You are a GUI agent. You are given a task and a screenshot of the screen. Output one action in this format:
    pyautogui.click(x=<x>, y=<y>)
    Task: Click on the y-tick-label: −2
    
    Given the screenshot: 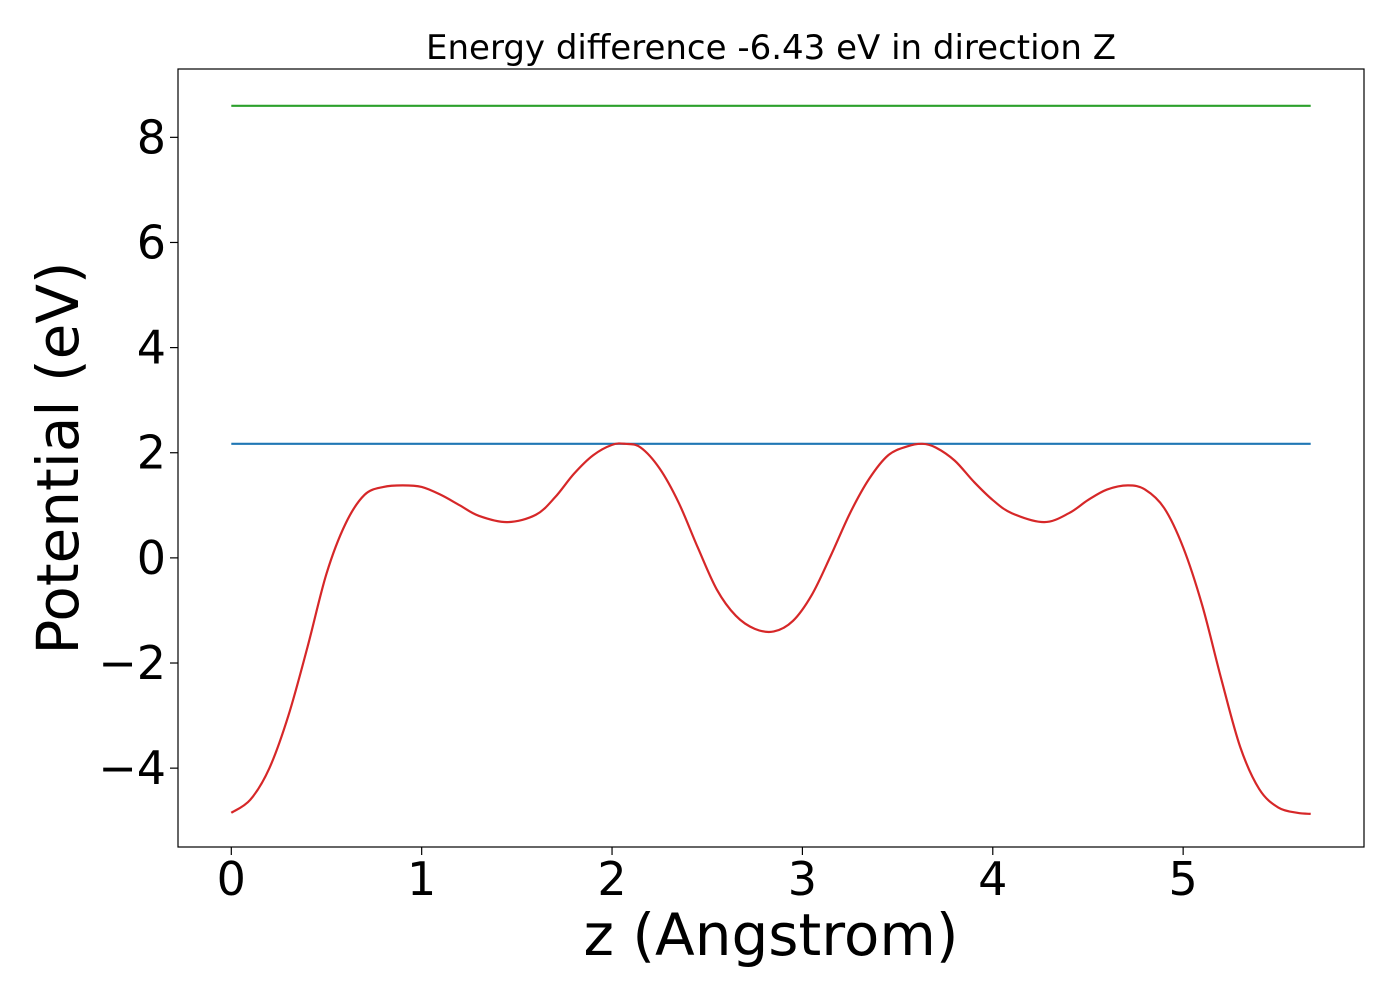 What is the action you would take?
    pyautogui.click(x=132, y=663)
    